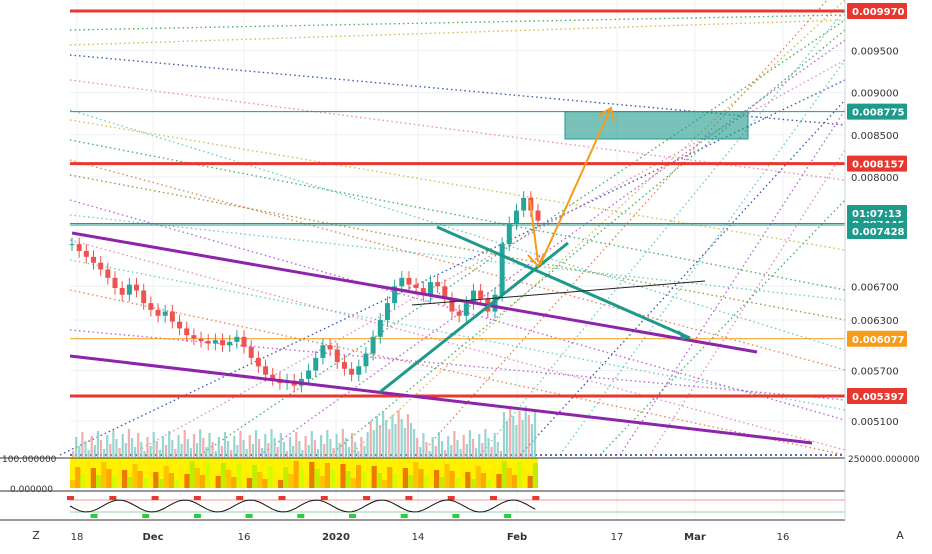 This screenshot has width=932, height=554. I want to click on time-tick-label: 18, so click(77, 537).